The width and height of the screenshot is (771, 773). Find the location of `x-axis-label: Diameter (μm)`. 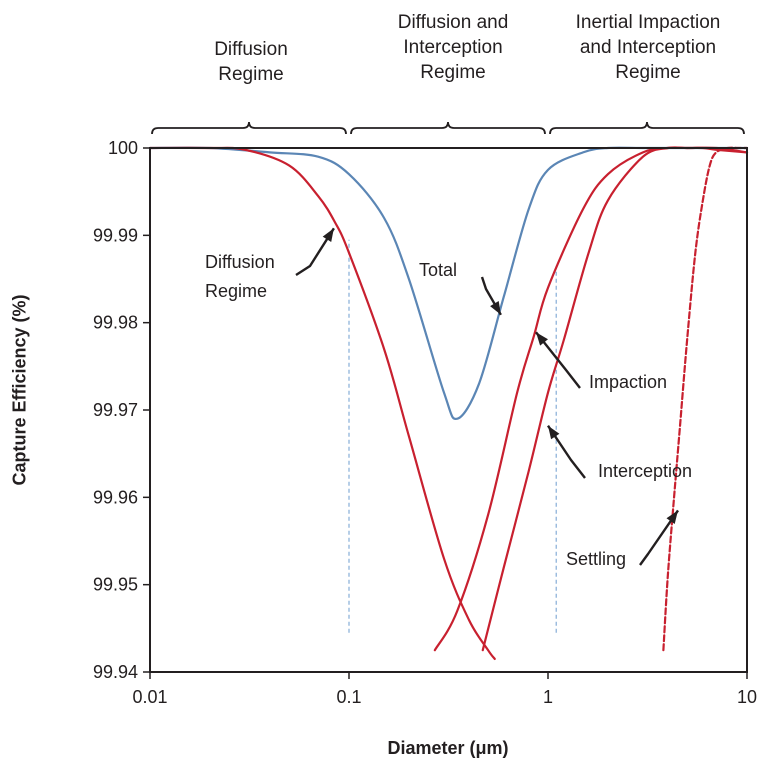

x-axis-label: Diameter (μm) is located at coordinates (448, 748).